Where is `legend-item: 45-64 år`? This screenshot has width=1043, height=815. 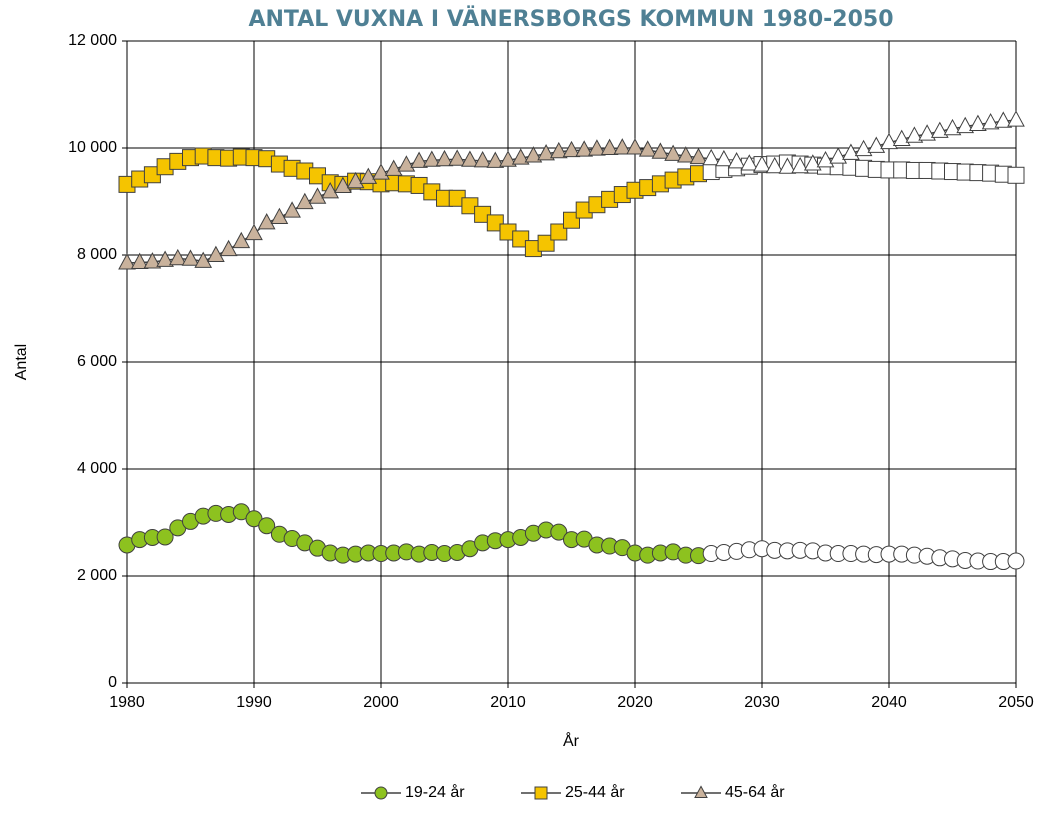
legend-item: 45-64 år is located at coordinates (733, 792).